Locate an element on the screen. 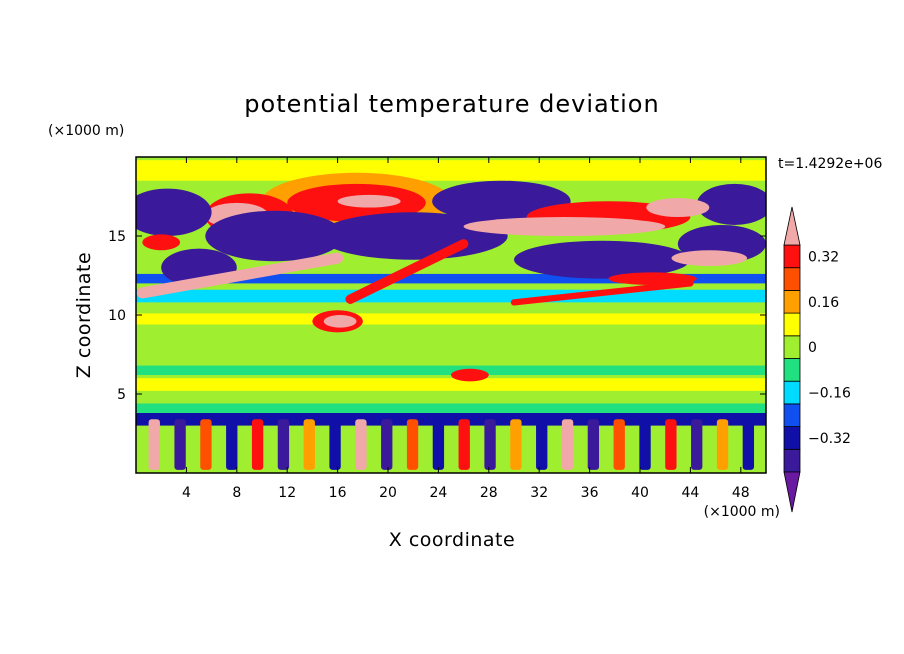  x-axis-label: X coordinate is located at coordinates (452, 540).